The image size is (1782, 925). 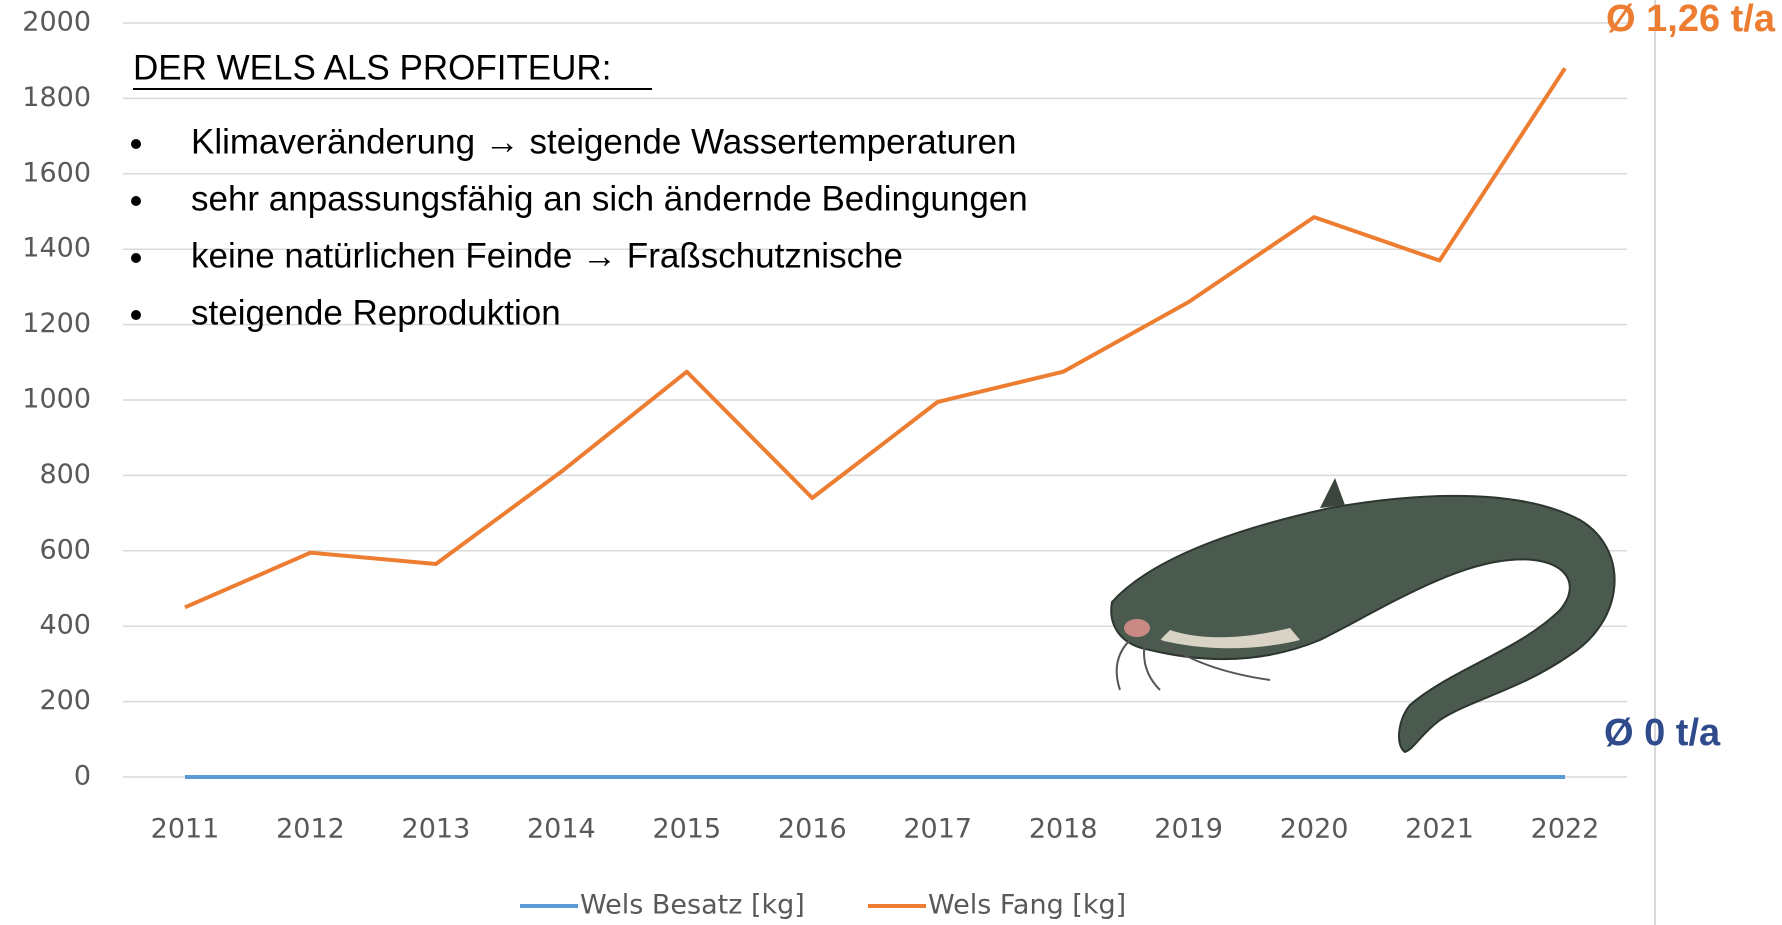 What do you see at coordinates (1363, 616) in the screenshot?
I see `catfish-illustration` at bounding box center [1363, 616].